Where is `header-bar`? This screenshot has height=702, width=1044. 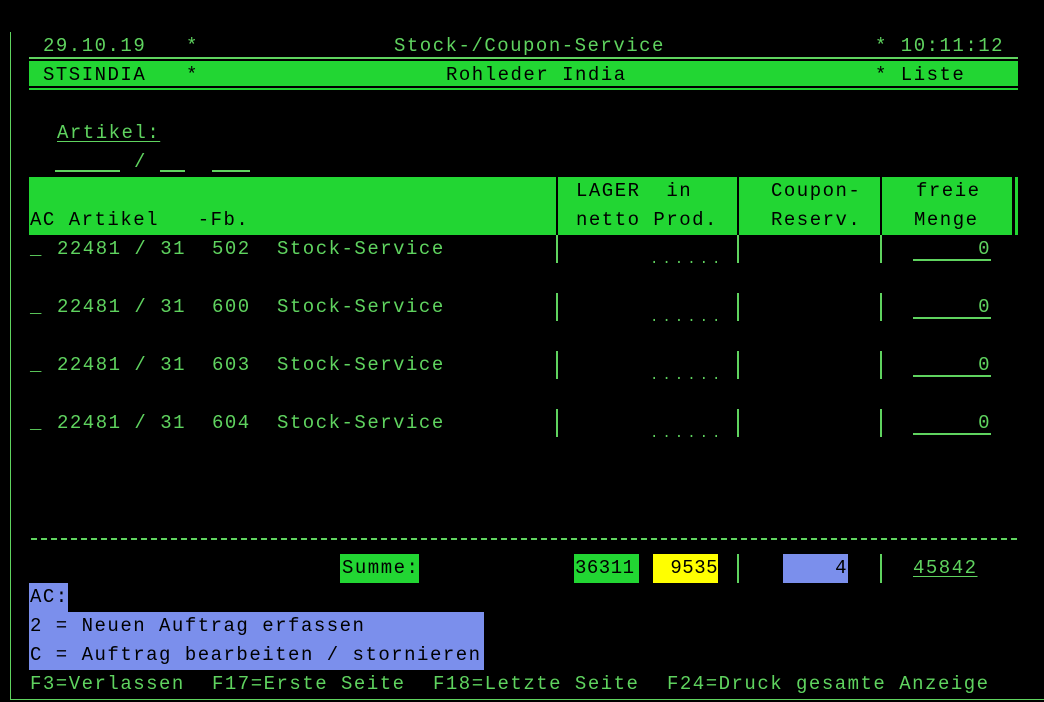
header-bar is located at coordinates (523, 75).